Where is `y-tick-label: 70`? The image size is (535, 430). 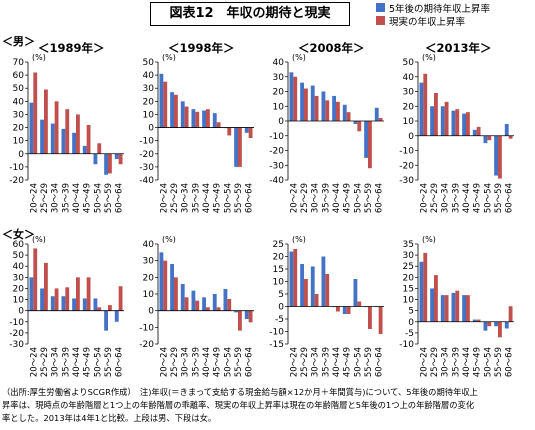
y-tick-label: 70 is located at coordinates (19, 63).